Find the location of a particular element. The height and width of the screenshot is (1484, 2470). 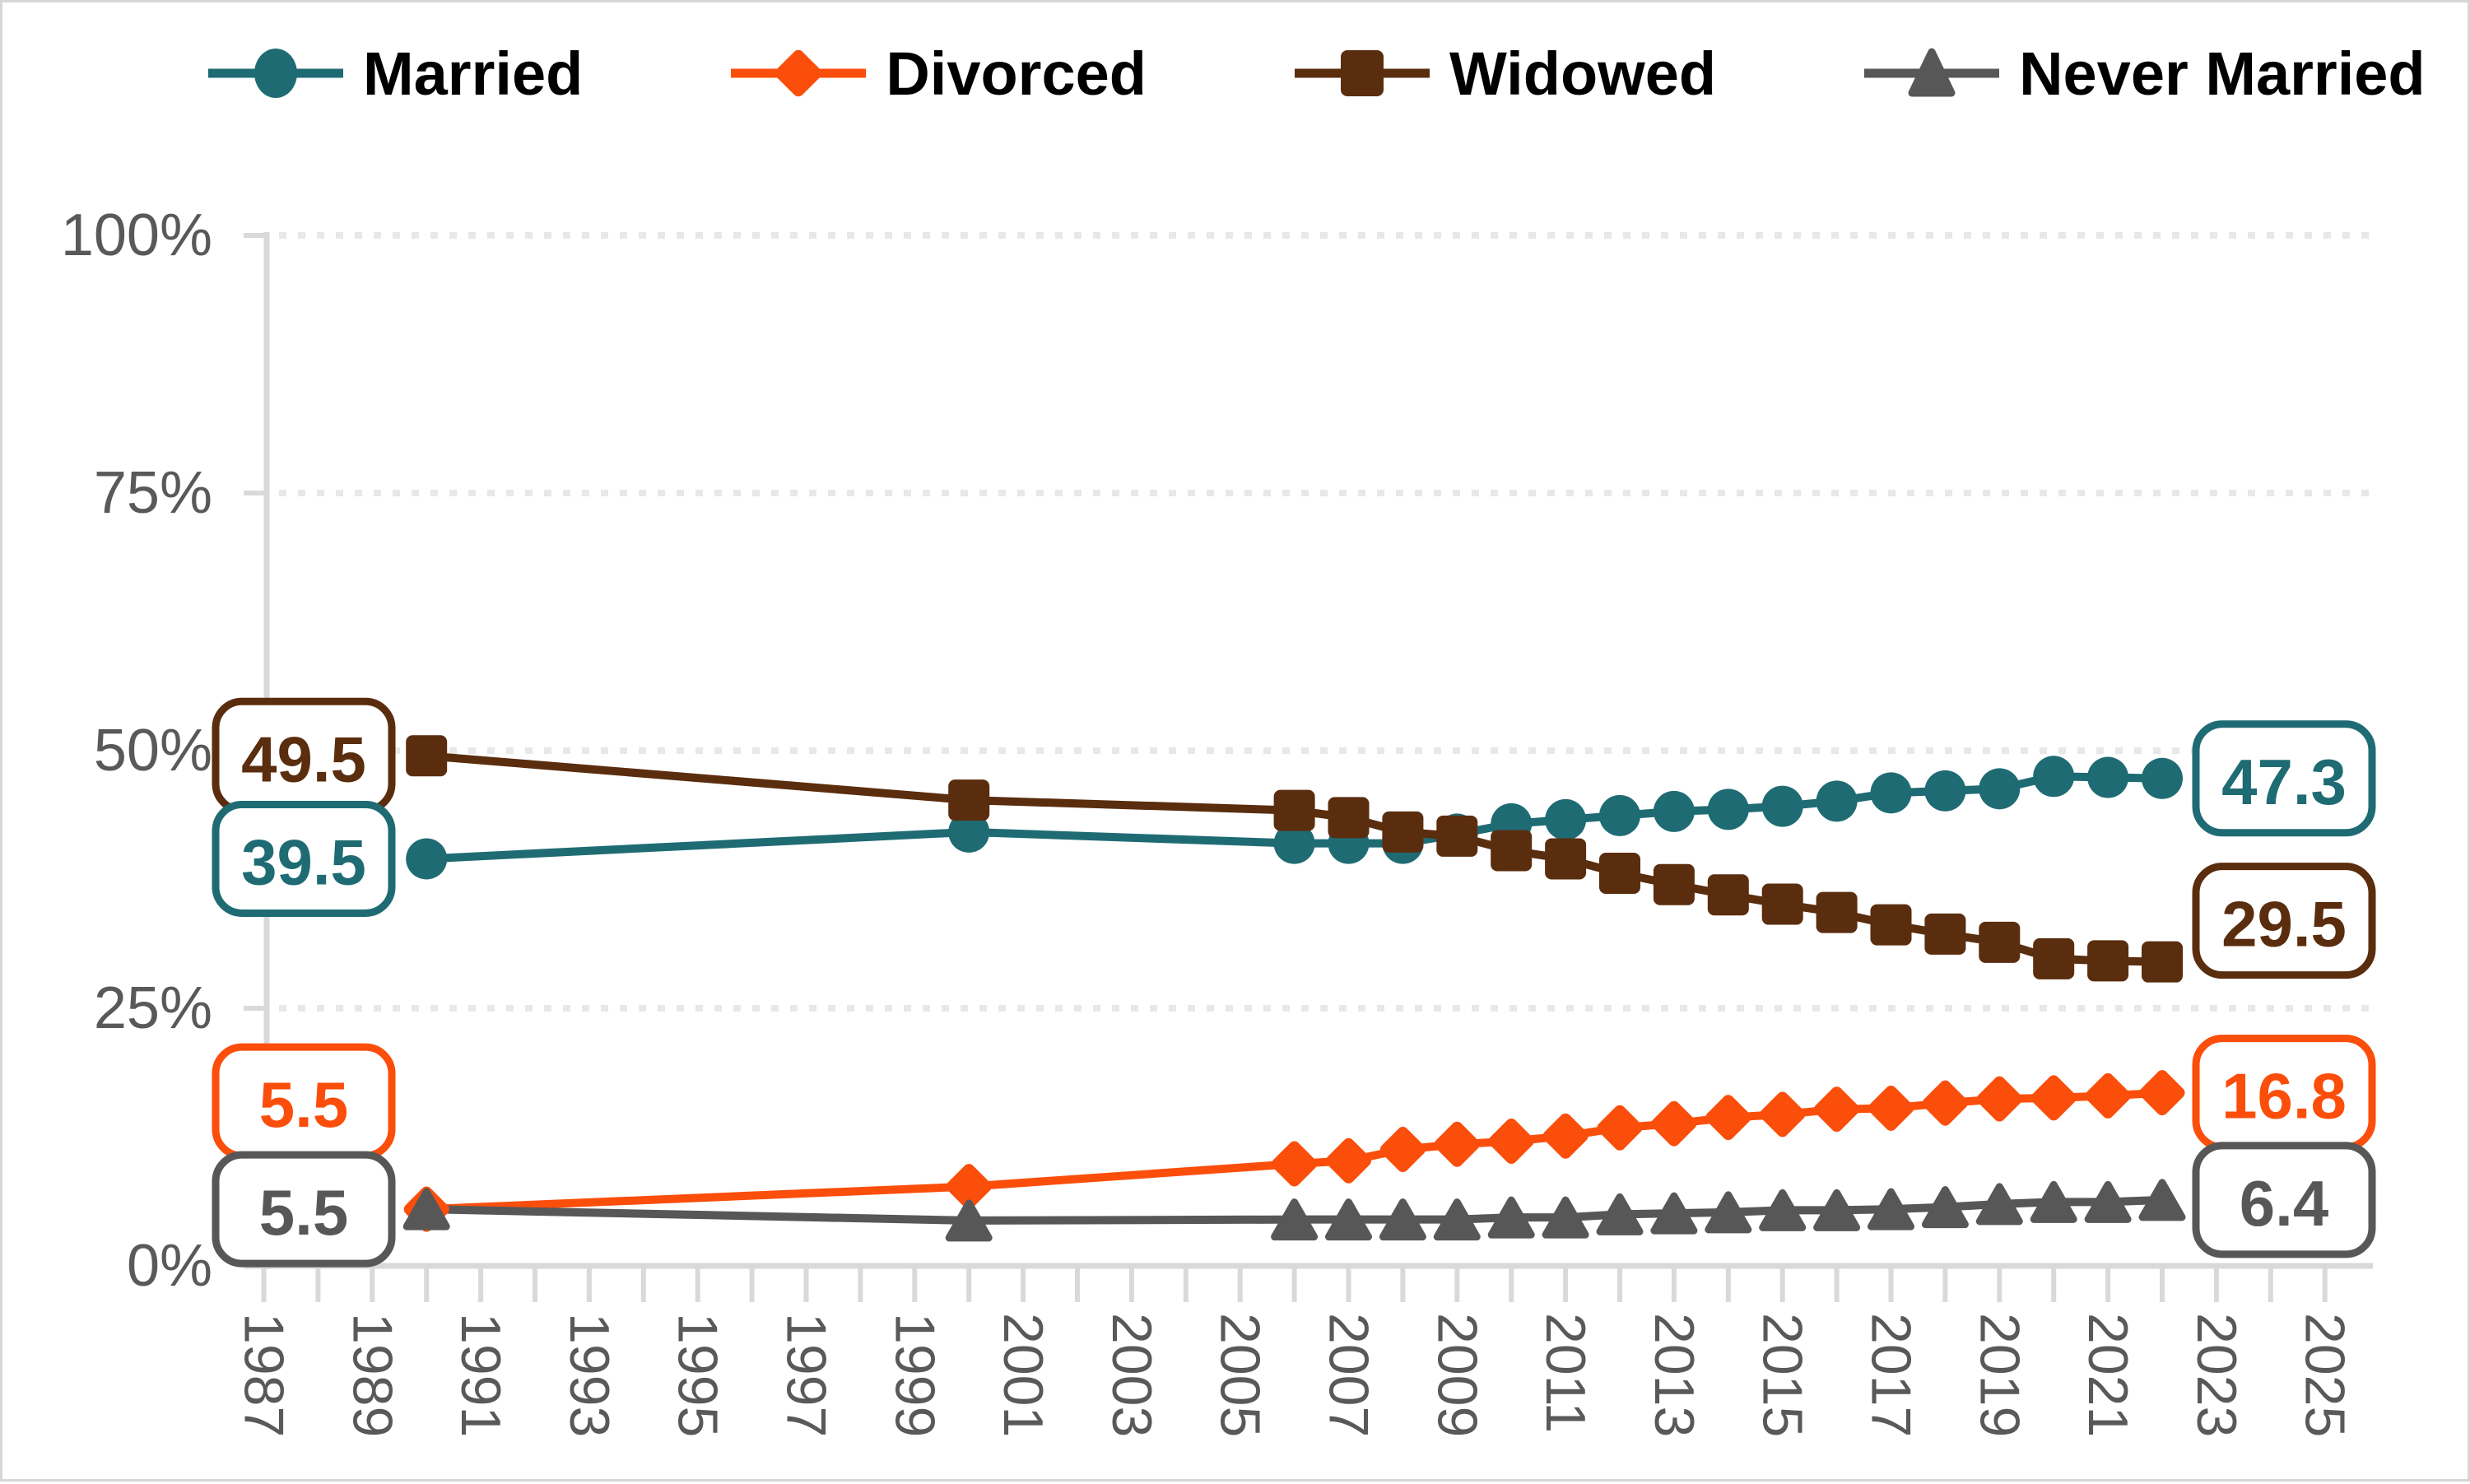

marker-married-2016 is located at coordinates (1837, 801).